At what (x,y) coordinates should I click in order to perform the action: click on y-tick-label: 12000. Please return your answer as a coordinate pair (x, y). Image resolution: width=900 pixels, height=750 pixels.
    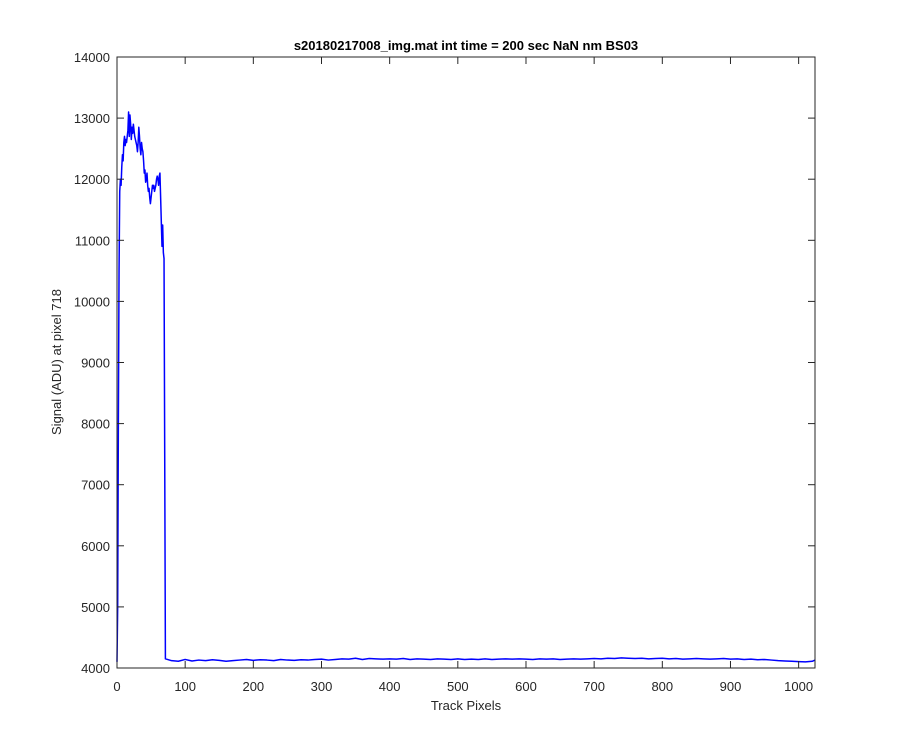
    Looking at the image, I should click on (92, 179).